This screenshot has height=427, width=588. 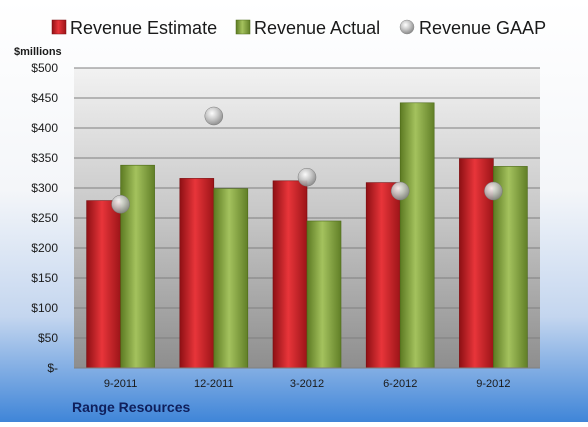 I want to click on company-name: Range Resources, so click(x=131, y=407).